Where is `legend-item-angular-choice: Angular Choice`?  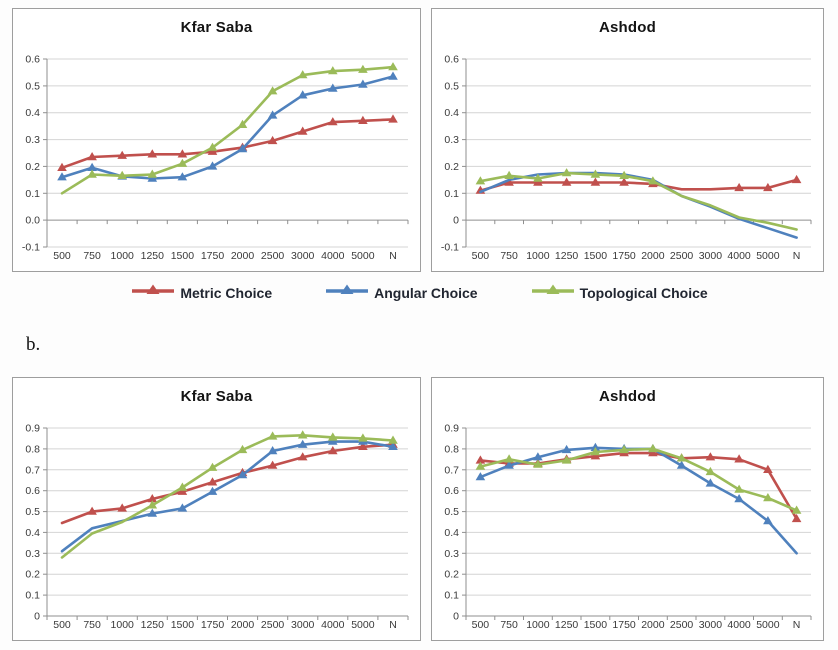
legend-item-angular-choice: Angular Choice is located at coordinates (401, 292).